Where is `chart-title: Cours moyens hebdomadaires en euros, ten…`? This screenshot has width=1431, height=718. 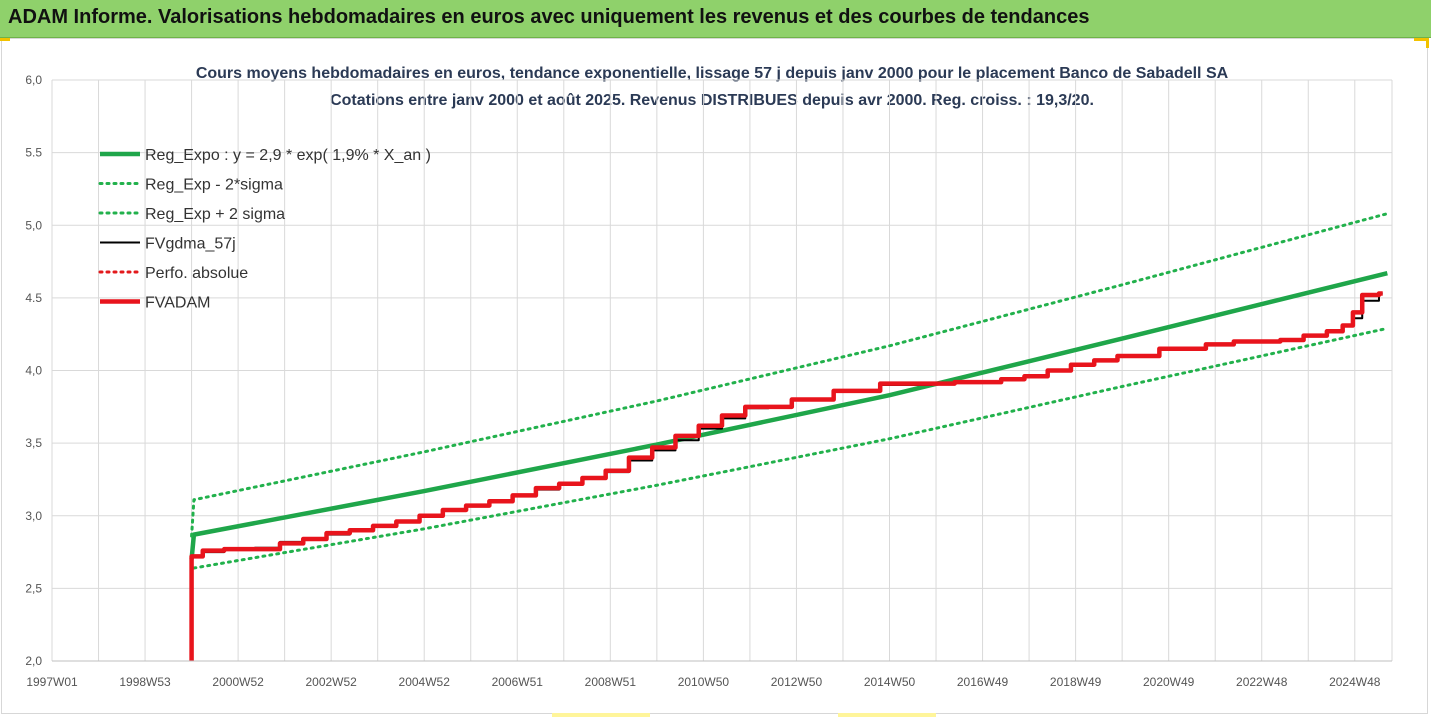
chart-title: Cours moyens hebdomadaires en euros, ten… is located at coordinates (712, 73).